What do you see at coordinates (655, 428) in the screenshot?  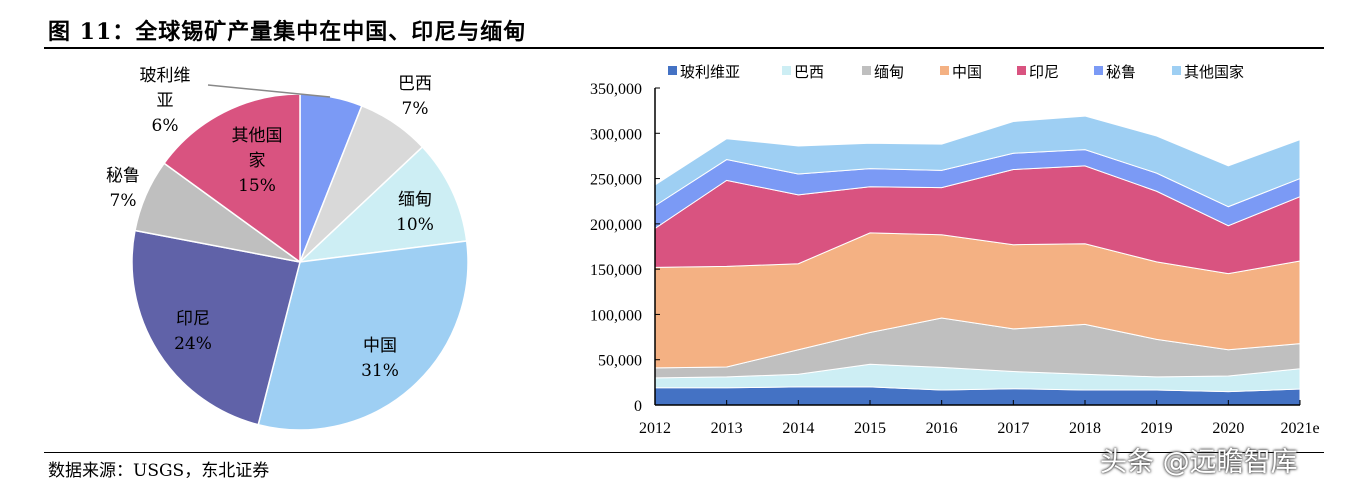 I see `x-tick-label-0: 2012` at bounding box center [655, 428].